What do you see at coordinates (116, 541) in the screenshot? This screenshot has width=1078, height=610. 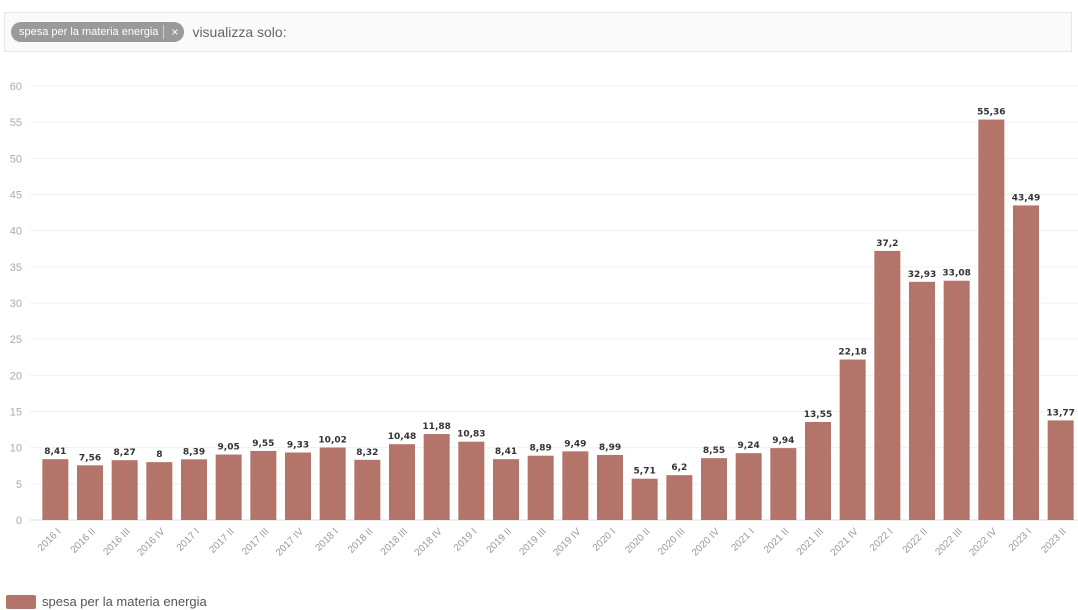 I see `x-tick-label: 2016 III` at bounding box center [116, 541].